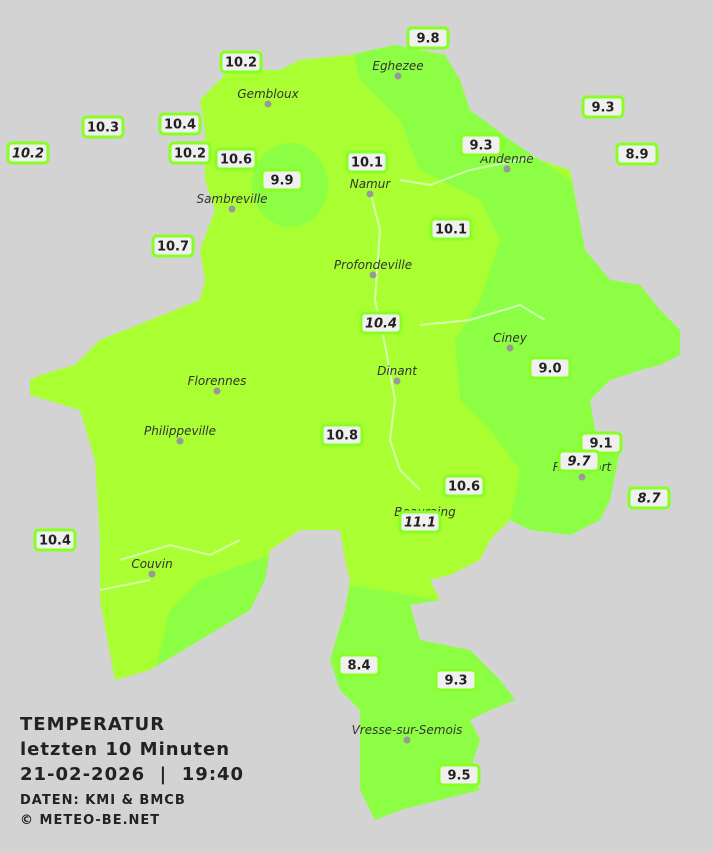  I want to click on town-label: Vresse-sur-Semois, so click(407, 730).